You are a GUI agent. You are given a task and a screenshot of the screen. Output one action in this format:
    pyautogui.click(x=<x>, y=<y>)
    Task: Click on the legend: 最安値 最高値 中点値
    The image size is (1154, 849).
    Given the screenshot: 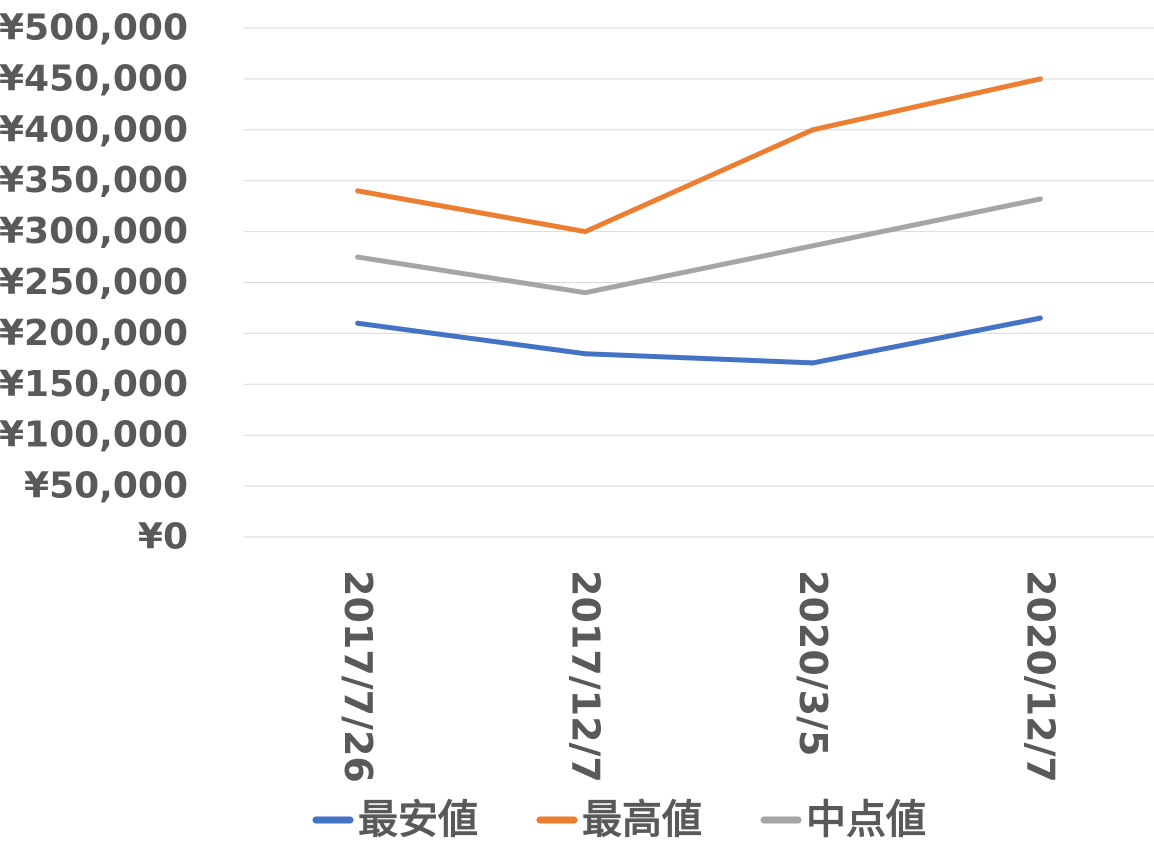 What is the action you would take?
    pyautogui.click(x=619, y=820)
    